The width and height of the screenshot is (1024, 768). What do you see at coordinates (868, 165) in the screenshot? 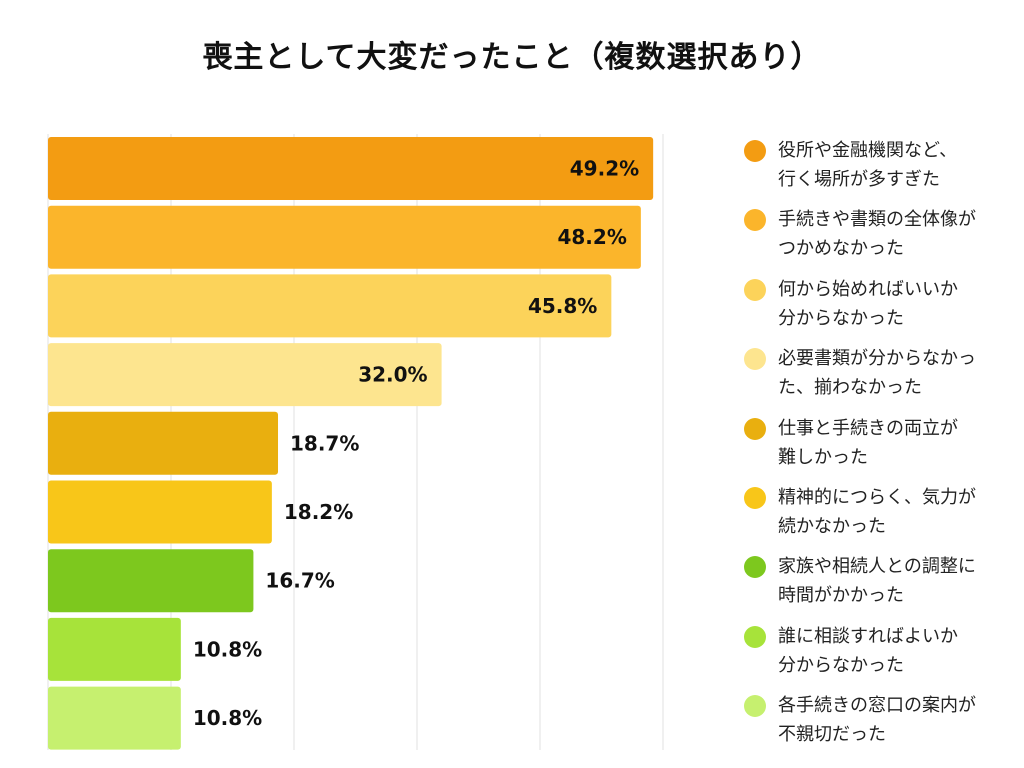
I see `legend-label: 役所や金融機関など、 行く場所が多すぎた` at bounding box center [868, 165].